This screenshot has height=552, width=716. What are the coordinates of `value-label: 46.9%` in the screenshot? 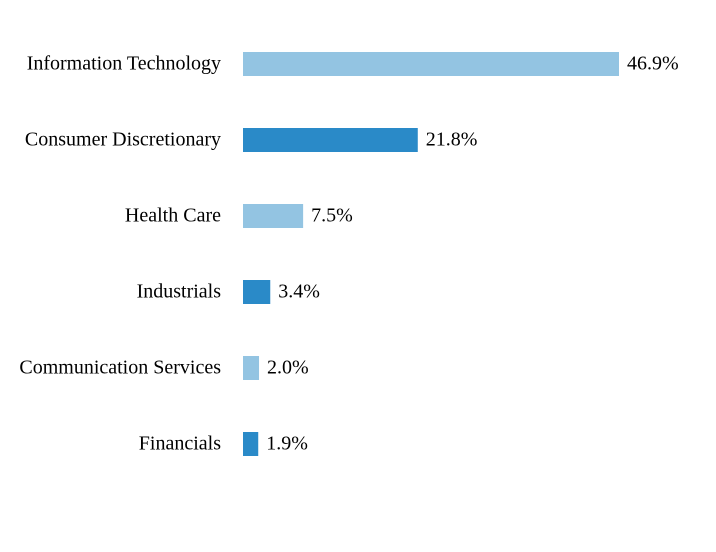 It's located at (653, 64).